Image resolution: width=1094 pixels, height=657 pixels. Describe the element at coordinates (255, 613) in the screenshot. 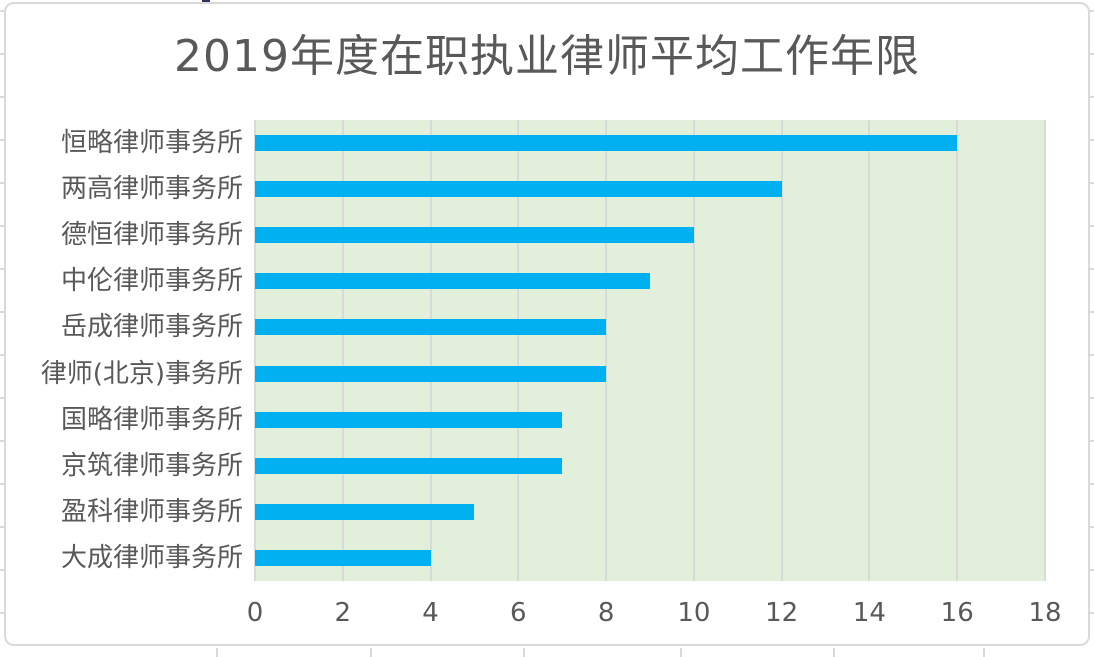

I see `x-tick-label: 0` at that location.